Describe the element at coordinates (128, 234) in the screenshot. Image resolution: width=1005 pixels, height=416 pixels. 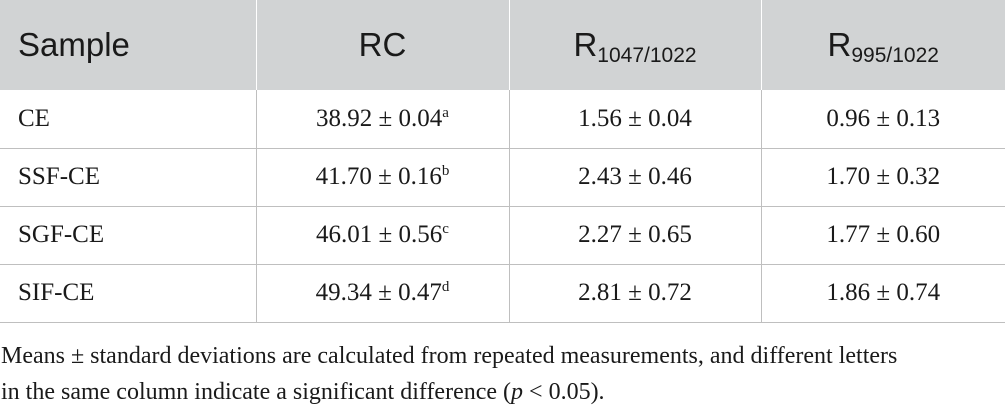
I see `cell-sample: SGF-CE` at that location.